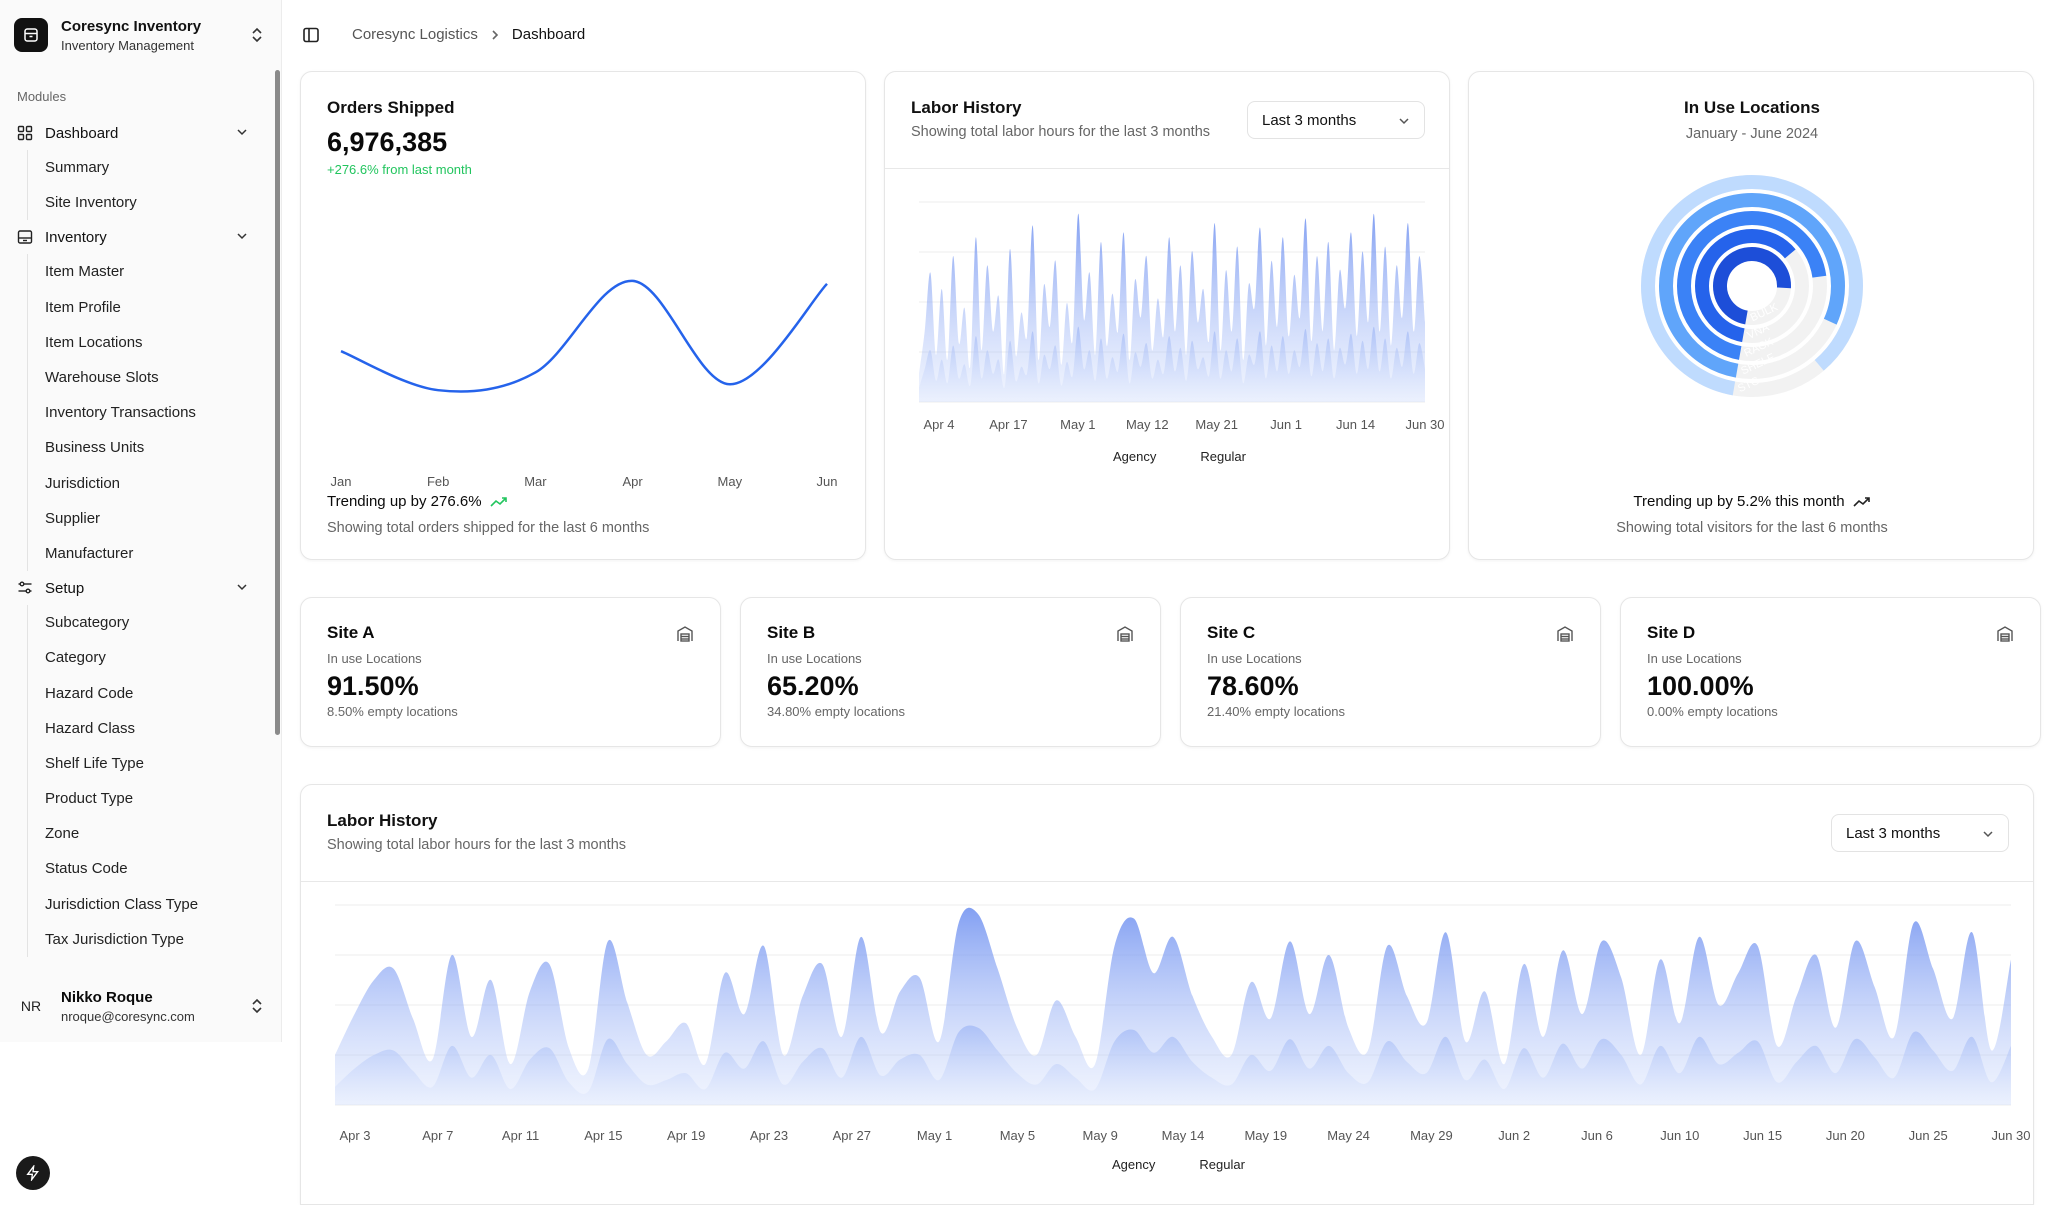 The height and width of the screenshot is (1205, 2048). What do you see at coordinates (143, 1006) in the screenshot?
I see `user-menu: NR Nikko Roque nroque@coresync.com` at bounding box center [143, 1006].